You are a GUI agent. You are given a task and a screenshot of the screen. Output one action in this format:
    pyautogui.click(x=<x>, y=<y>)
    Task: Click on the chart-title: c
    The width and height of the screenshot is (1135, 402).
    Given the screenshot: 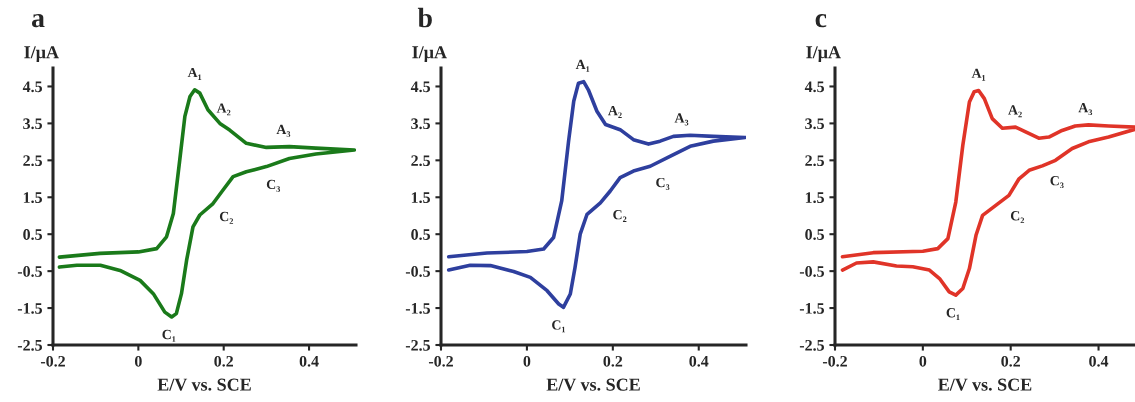 What is the action you would take?
    pyautogui.click(x=821, y=20)
    